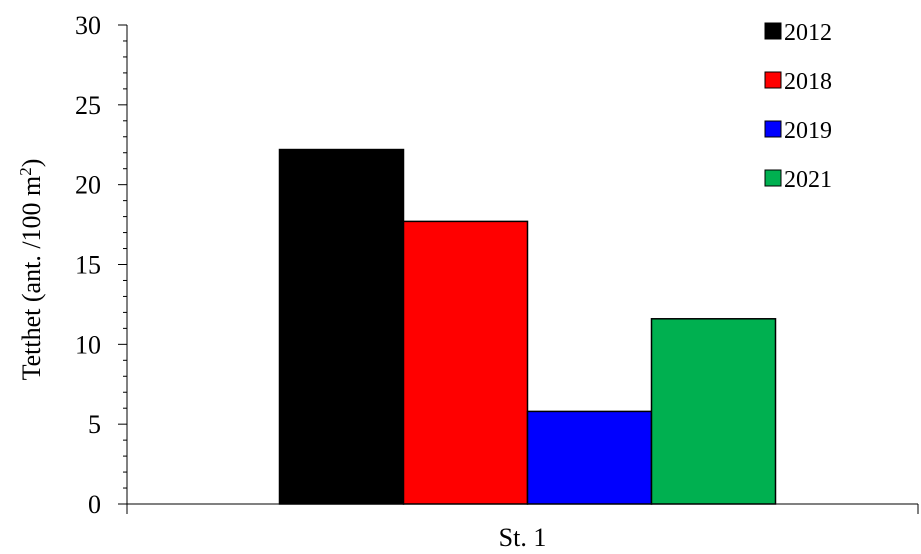  Describe the element at coordinates (125, 264) in the screenshot. I see `y-axis-minor-ticks` at that location.